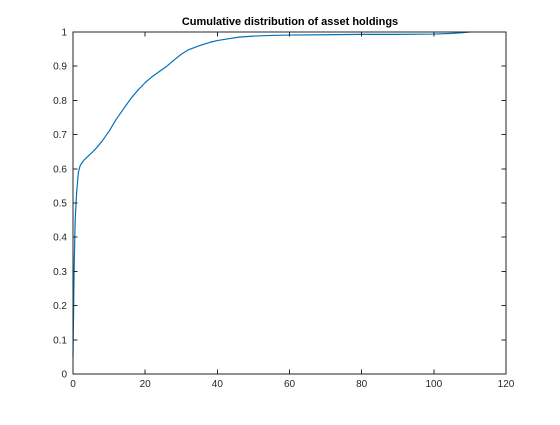 This screenshot has height=425, width=560. Describe the element at coordinates (60, 101) in the screenshot. I see `y-tick-label-8: 0.8` at that location.